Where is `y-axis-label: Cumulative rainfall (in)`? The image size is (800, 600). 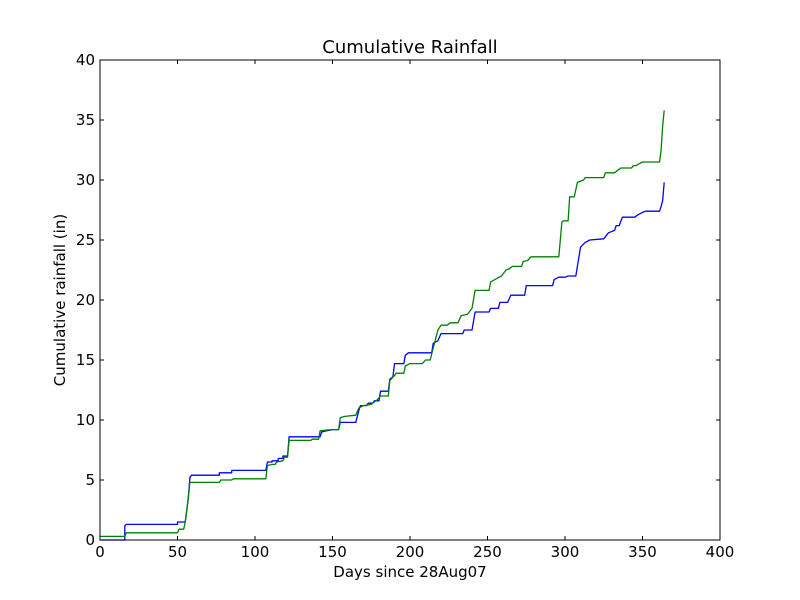
y-axis-label: Cumulative rainfall (in) is located at coordinates (60, 300).